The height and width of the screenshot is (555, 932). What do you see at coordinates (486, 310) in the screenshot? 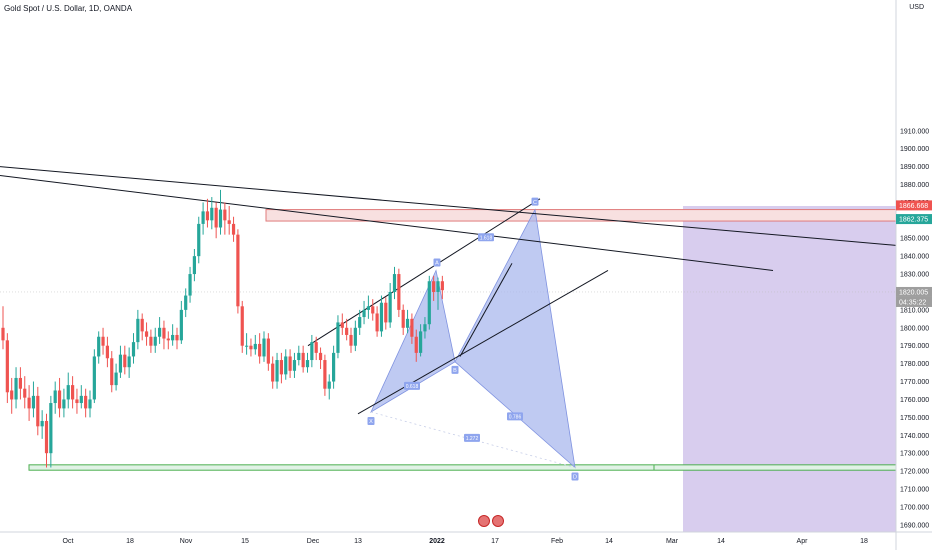
I see `trendline-steep` at bounding box center [486, 310].